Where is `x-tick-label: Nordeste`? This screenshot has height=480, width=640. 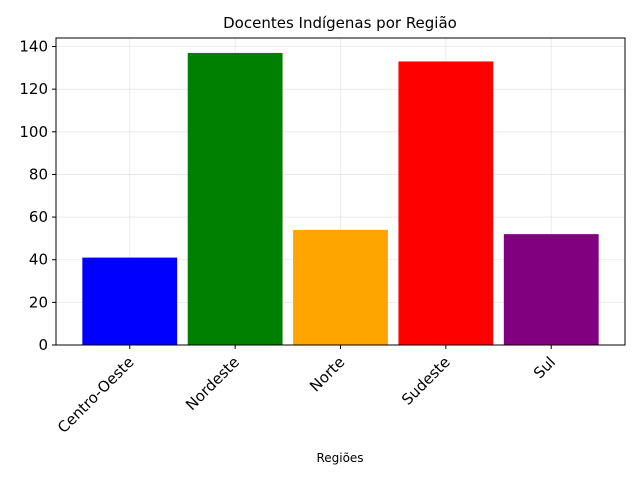
x-tick-label: Nordeste is located at coordinates (212, 383).